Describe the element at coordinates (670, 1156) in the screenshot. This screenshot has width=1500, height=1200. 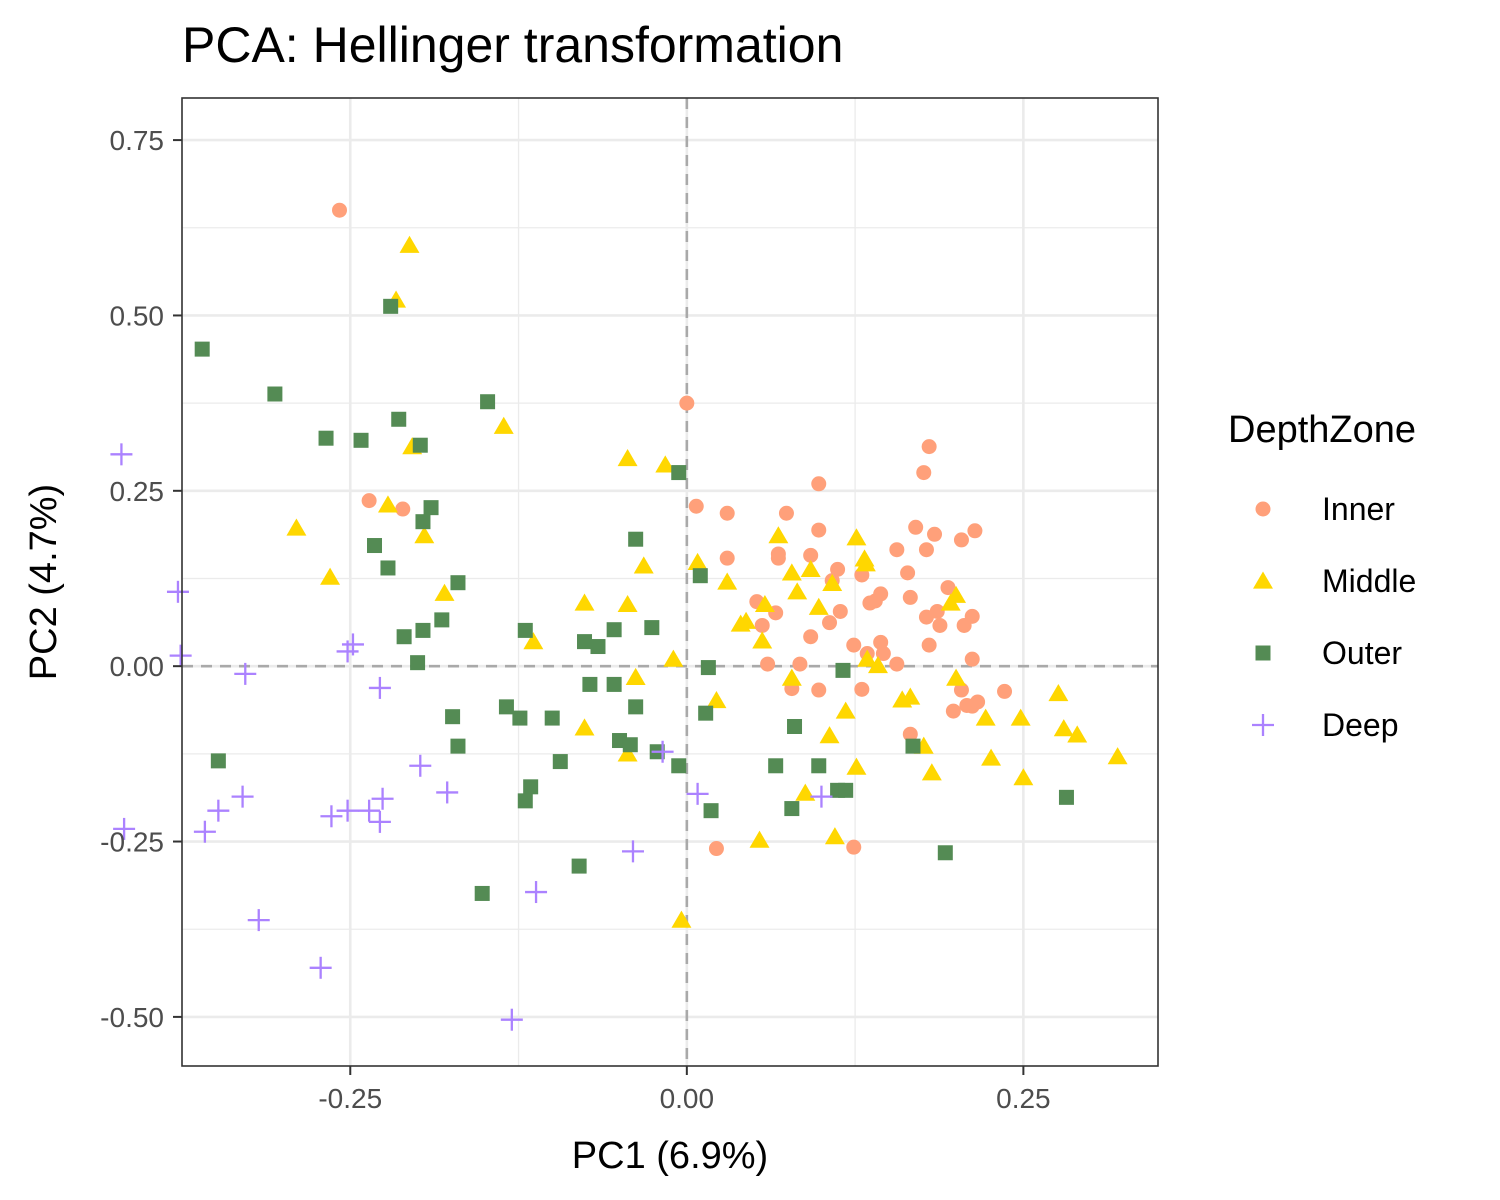
I see `x-axis-title: PC1 (6.9%)` at that location.